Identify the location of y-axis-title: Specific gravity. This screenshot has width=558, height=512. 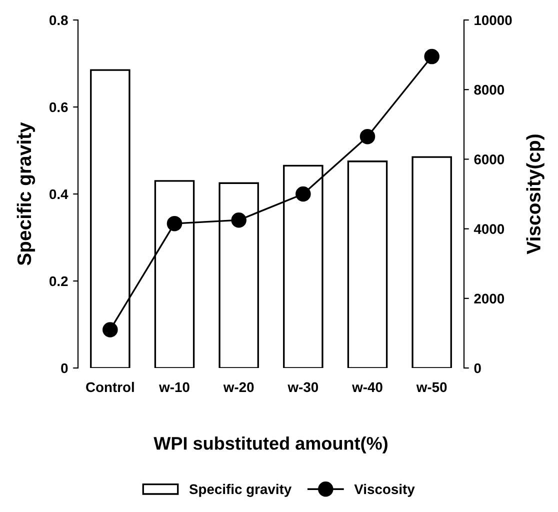
(26, 194).